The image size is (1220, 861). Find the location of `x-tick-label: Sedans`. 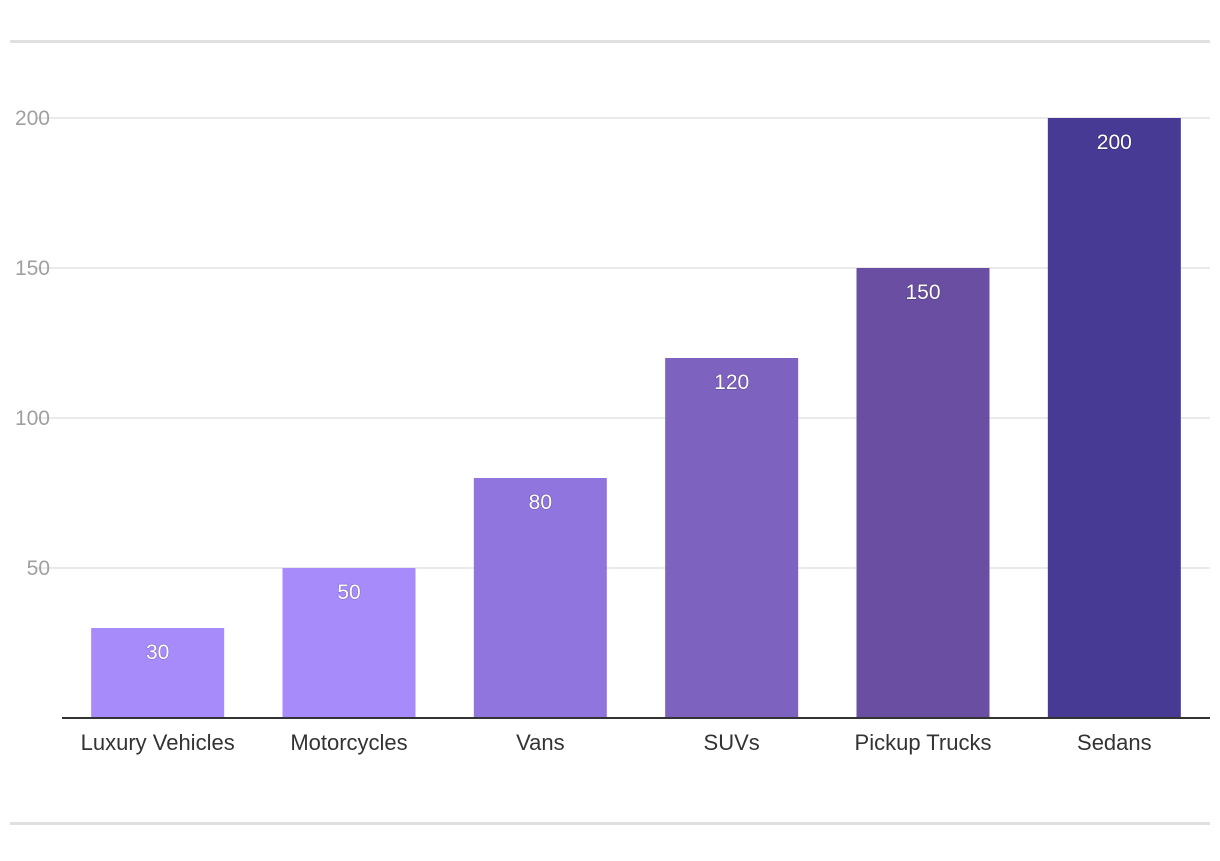

x-tick-label: Sedans is located at coordinates (1114, 742).